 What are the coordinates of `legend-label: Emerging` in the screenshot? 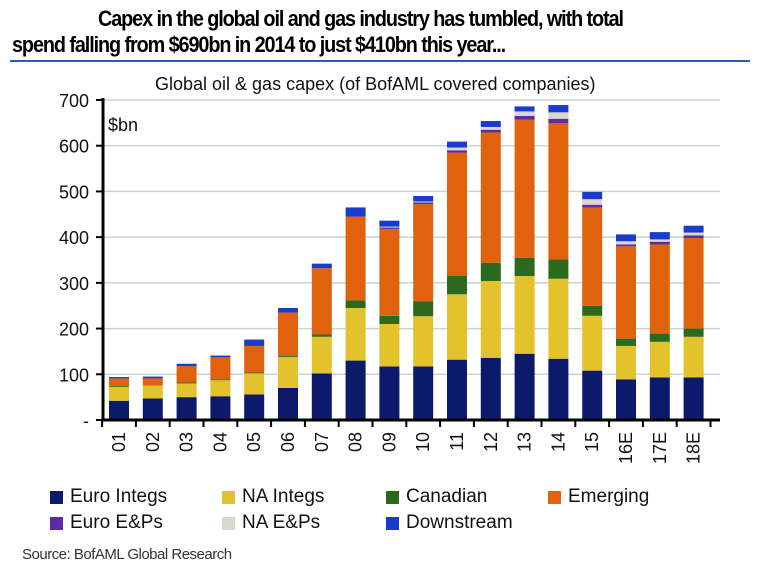 It's located at (609, 496).